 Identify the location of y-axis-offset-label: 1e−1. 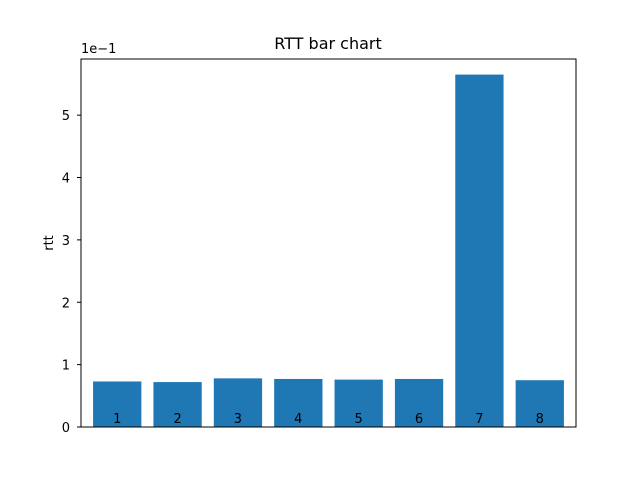
(98, 49).